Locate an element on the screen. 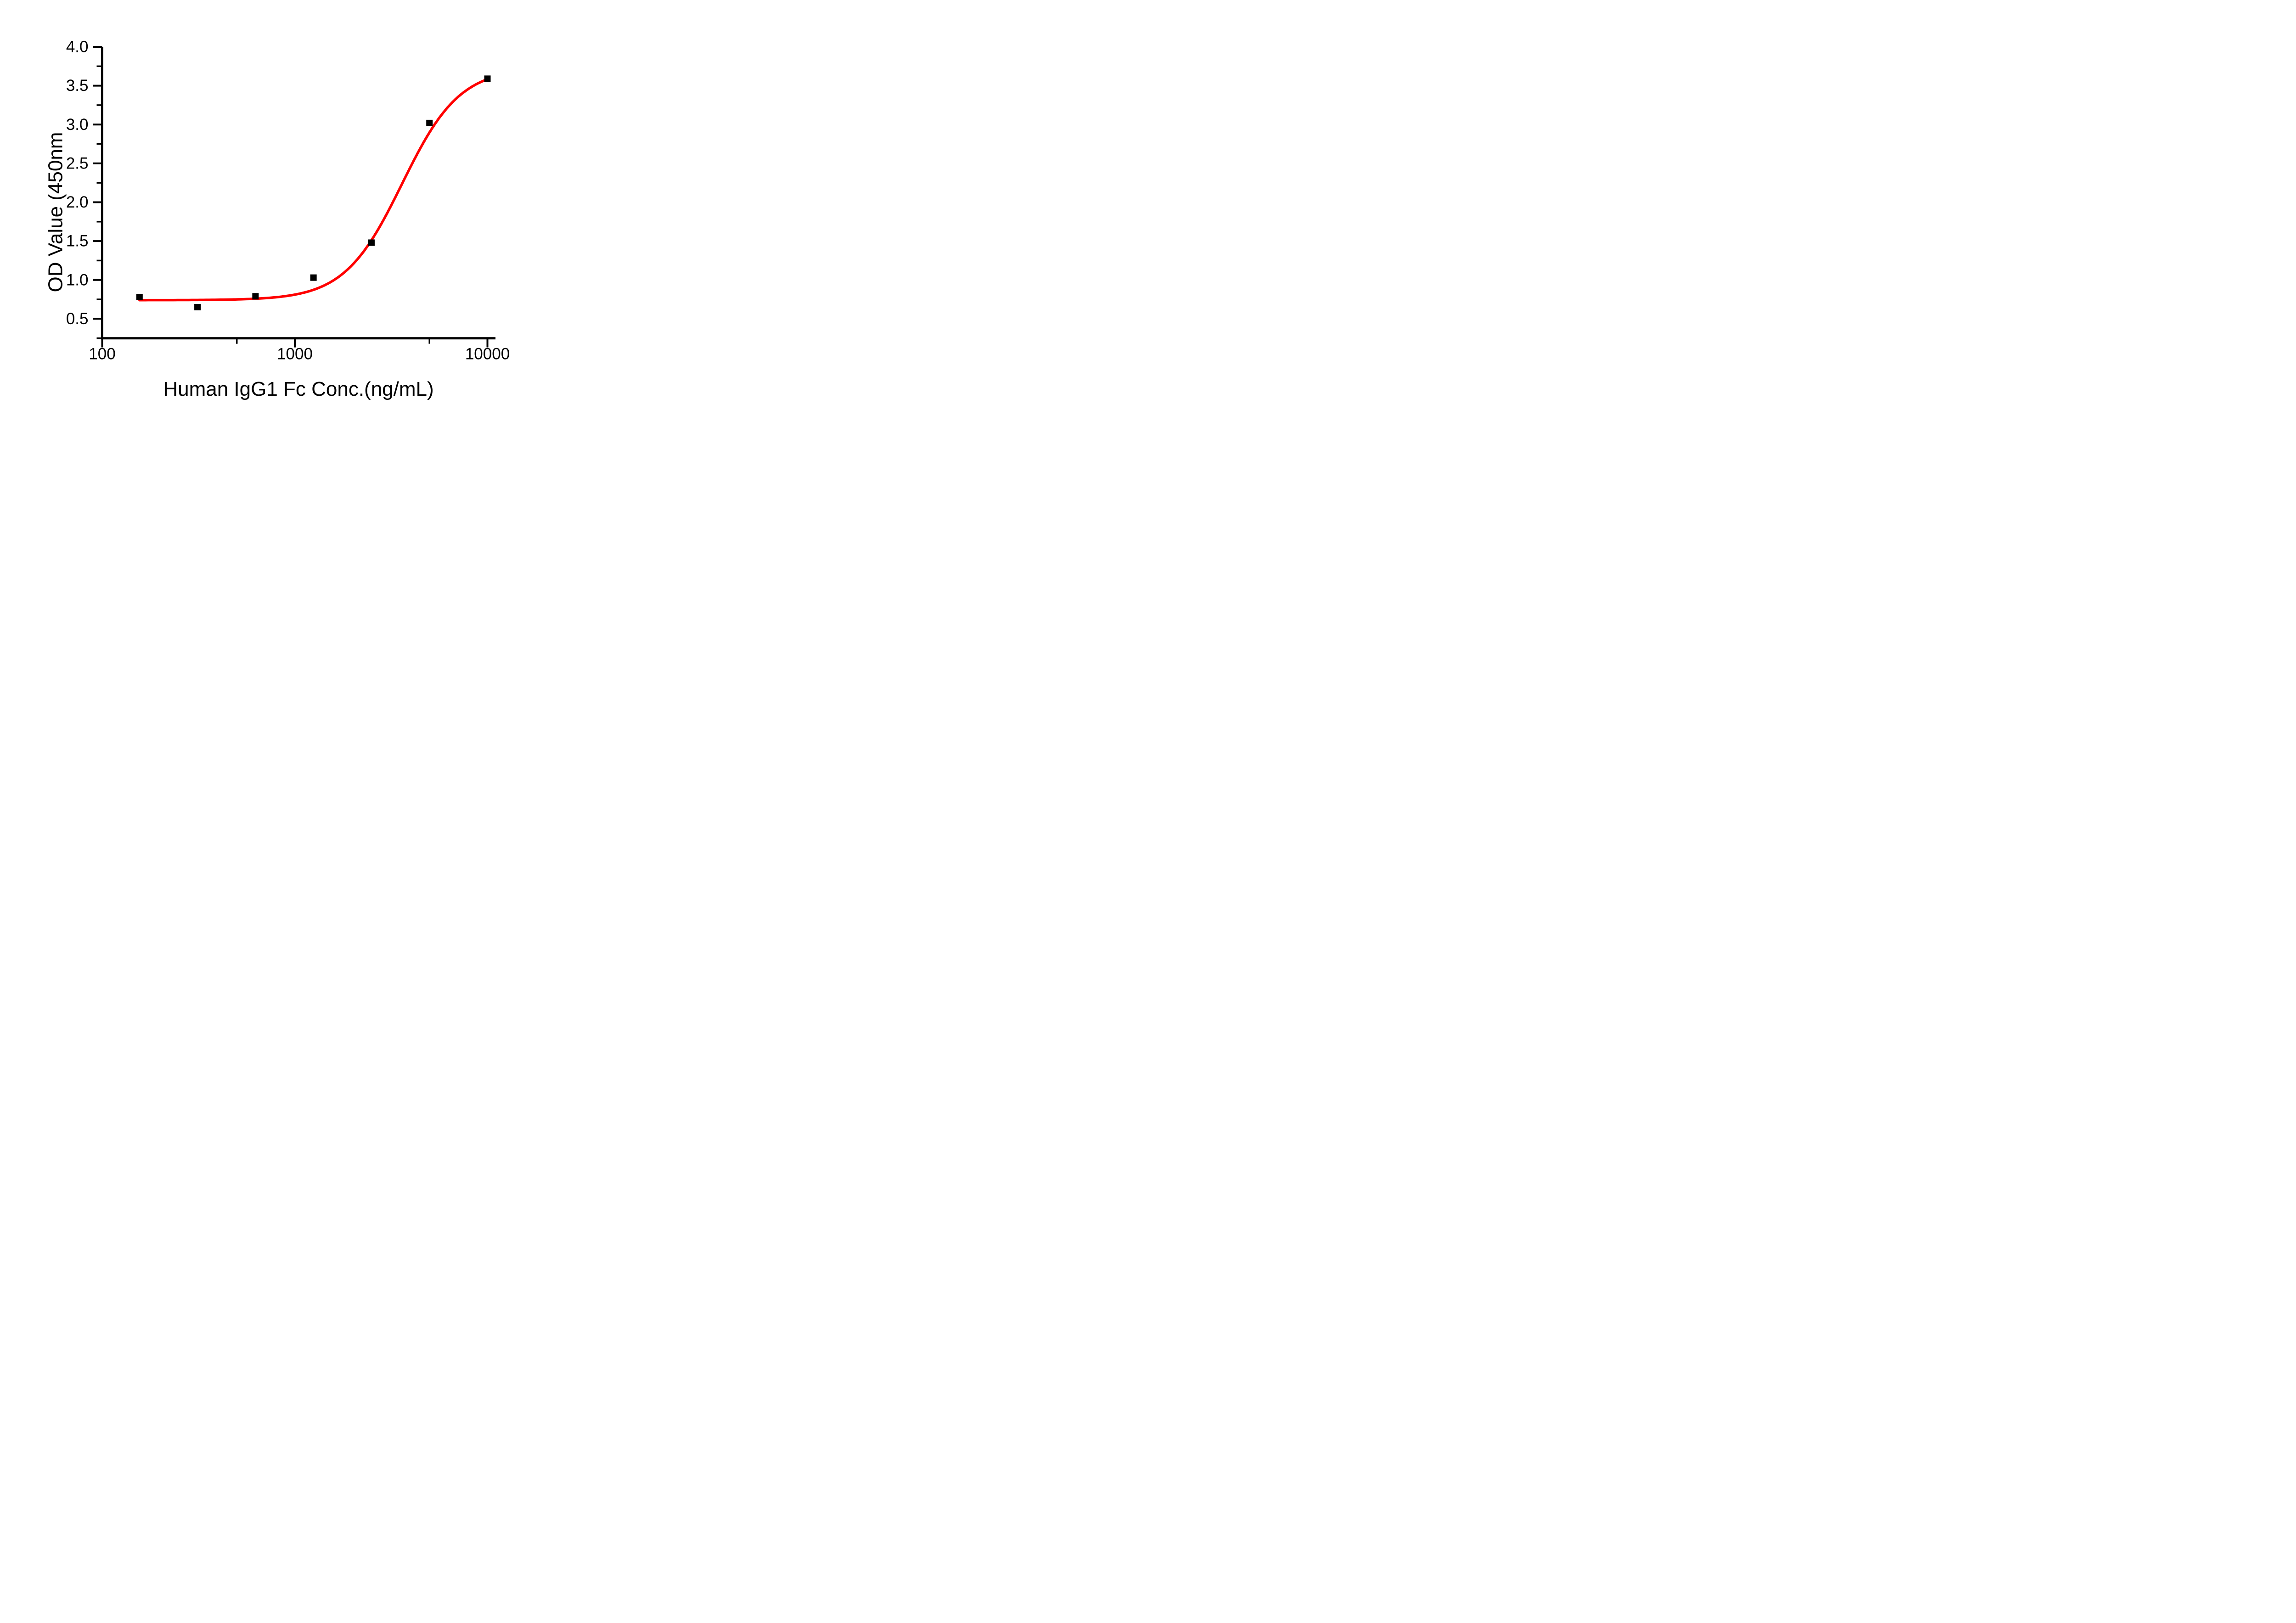 This screenshot has width=2296, height=1623. y-tick-label: 0.5 is located at coordinates (77, 319).